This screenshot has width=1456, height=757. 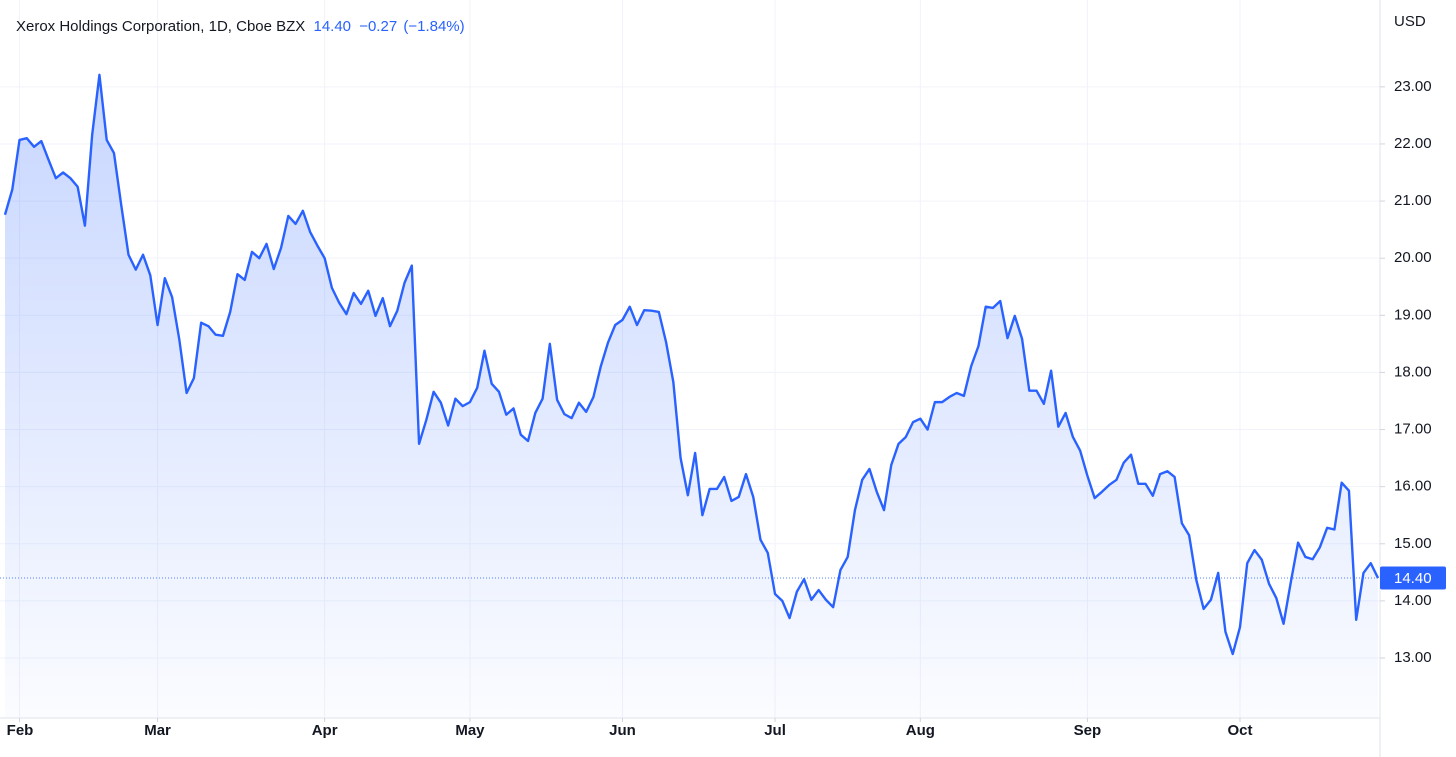 I want to click on x-tick-label: Apr, so click(x=325, y=730).